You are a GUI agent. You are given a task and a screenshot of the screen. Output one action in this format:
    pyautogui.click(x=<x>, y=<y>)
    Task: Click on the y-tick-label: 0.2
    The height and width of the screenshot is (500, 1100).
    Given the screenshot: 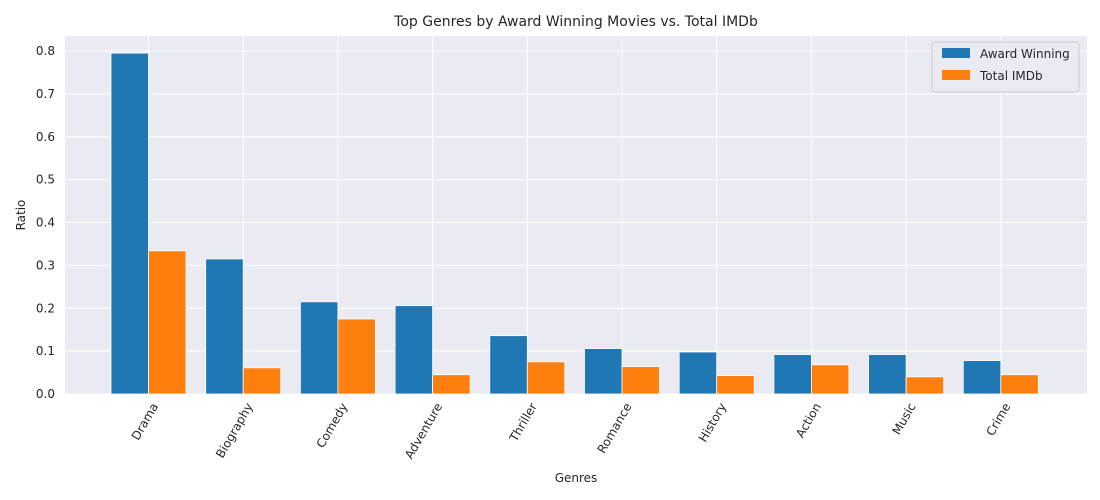 What is the action you would take?
    pyautogui.click(x=45, y=308)
    